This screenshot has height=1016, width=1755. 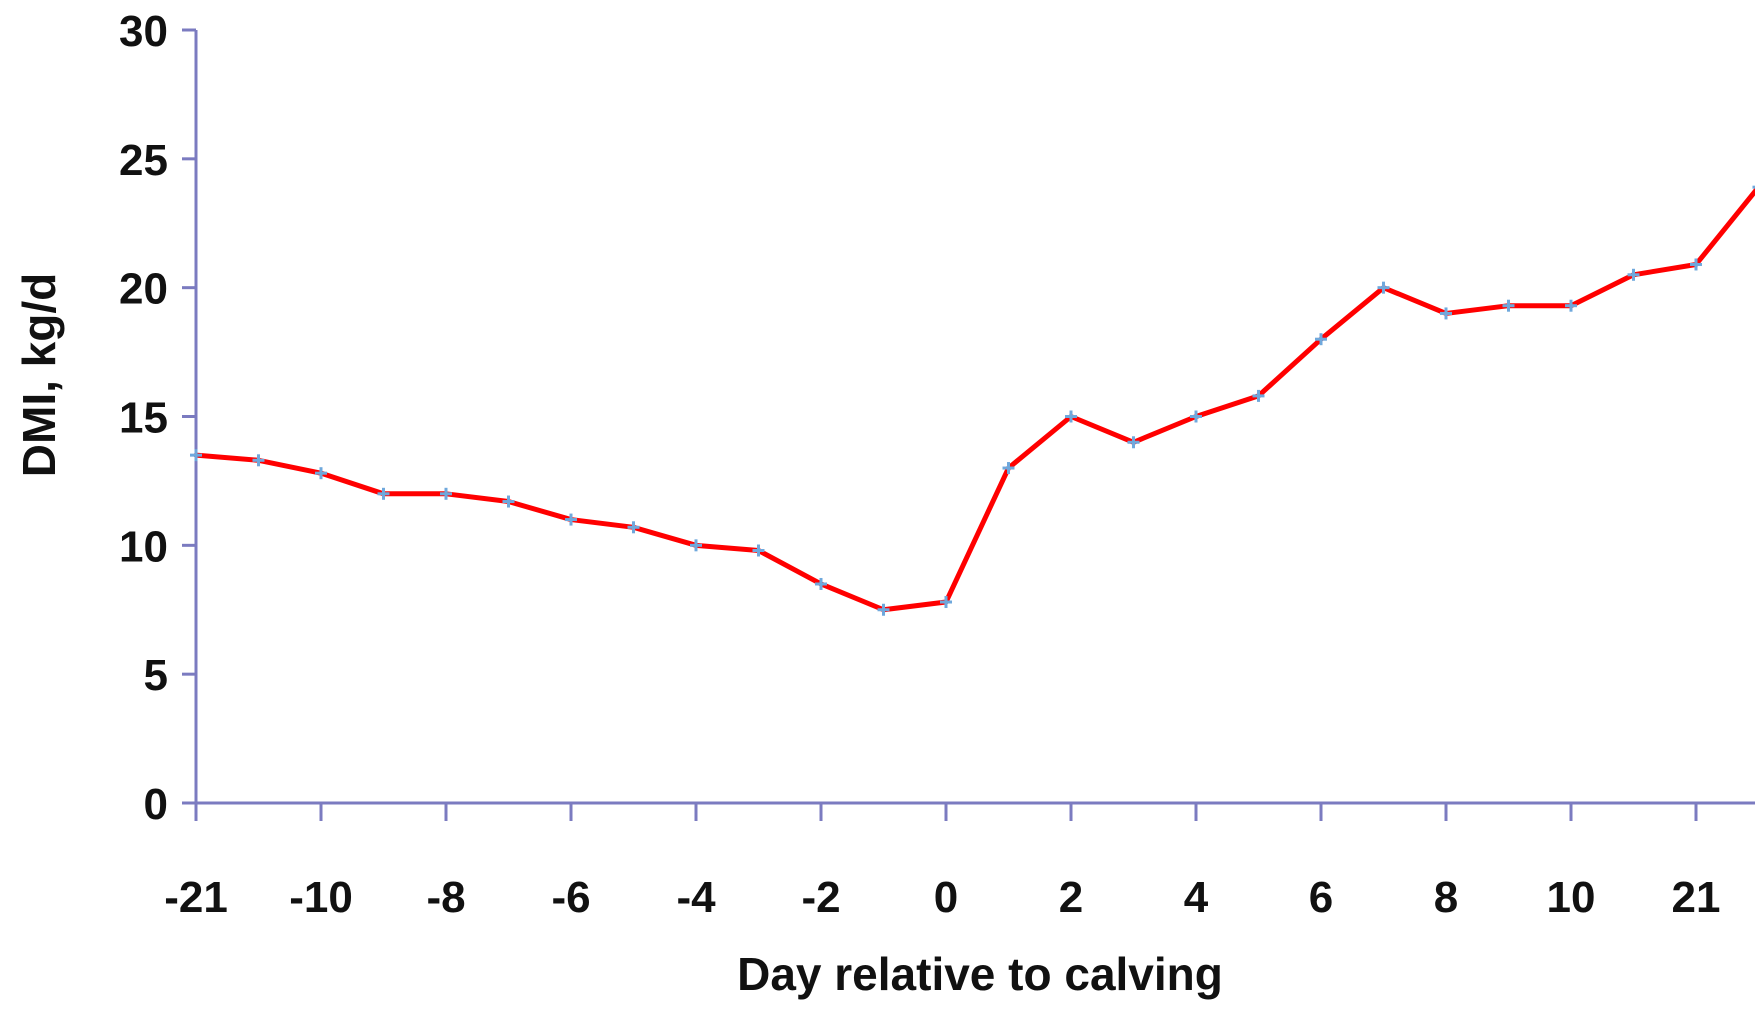 I want to click on y-tick-label: 0, so click(x=156, y=804).